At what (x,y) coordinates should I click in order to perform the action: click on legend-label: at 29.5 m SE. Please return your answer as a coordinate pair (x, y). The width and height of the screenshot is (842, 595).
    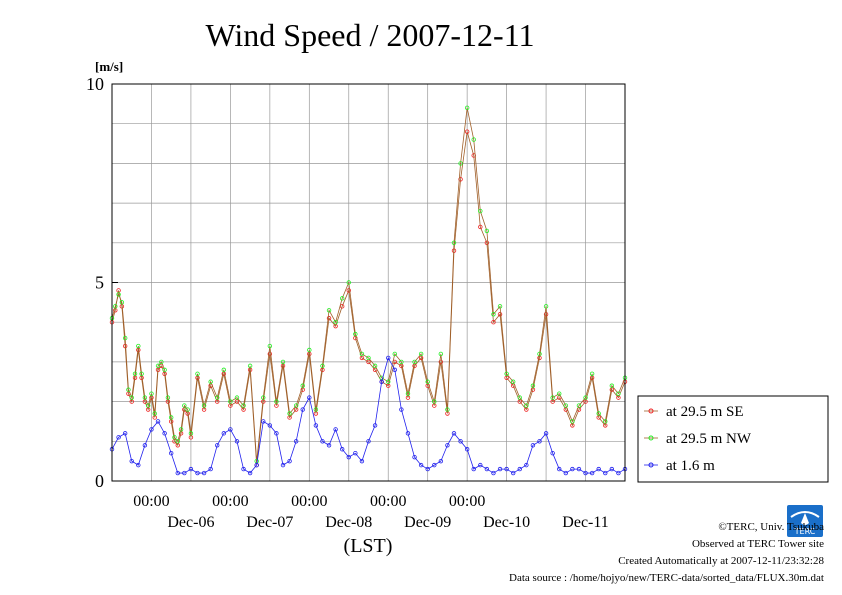
    Looking at the image, I should click on (705, 412).